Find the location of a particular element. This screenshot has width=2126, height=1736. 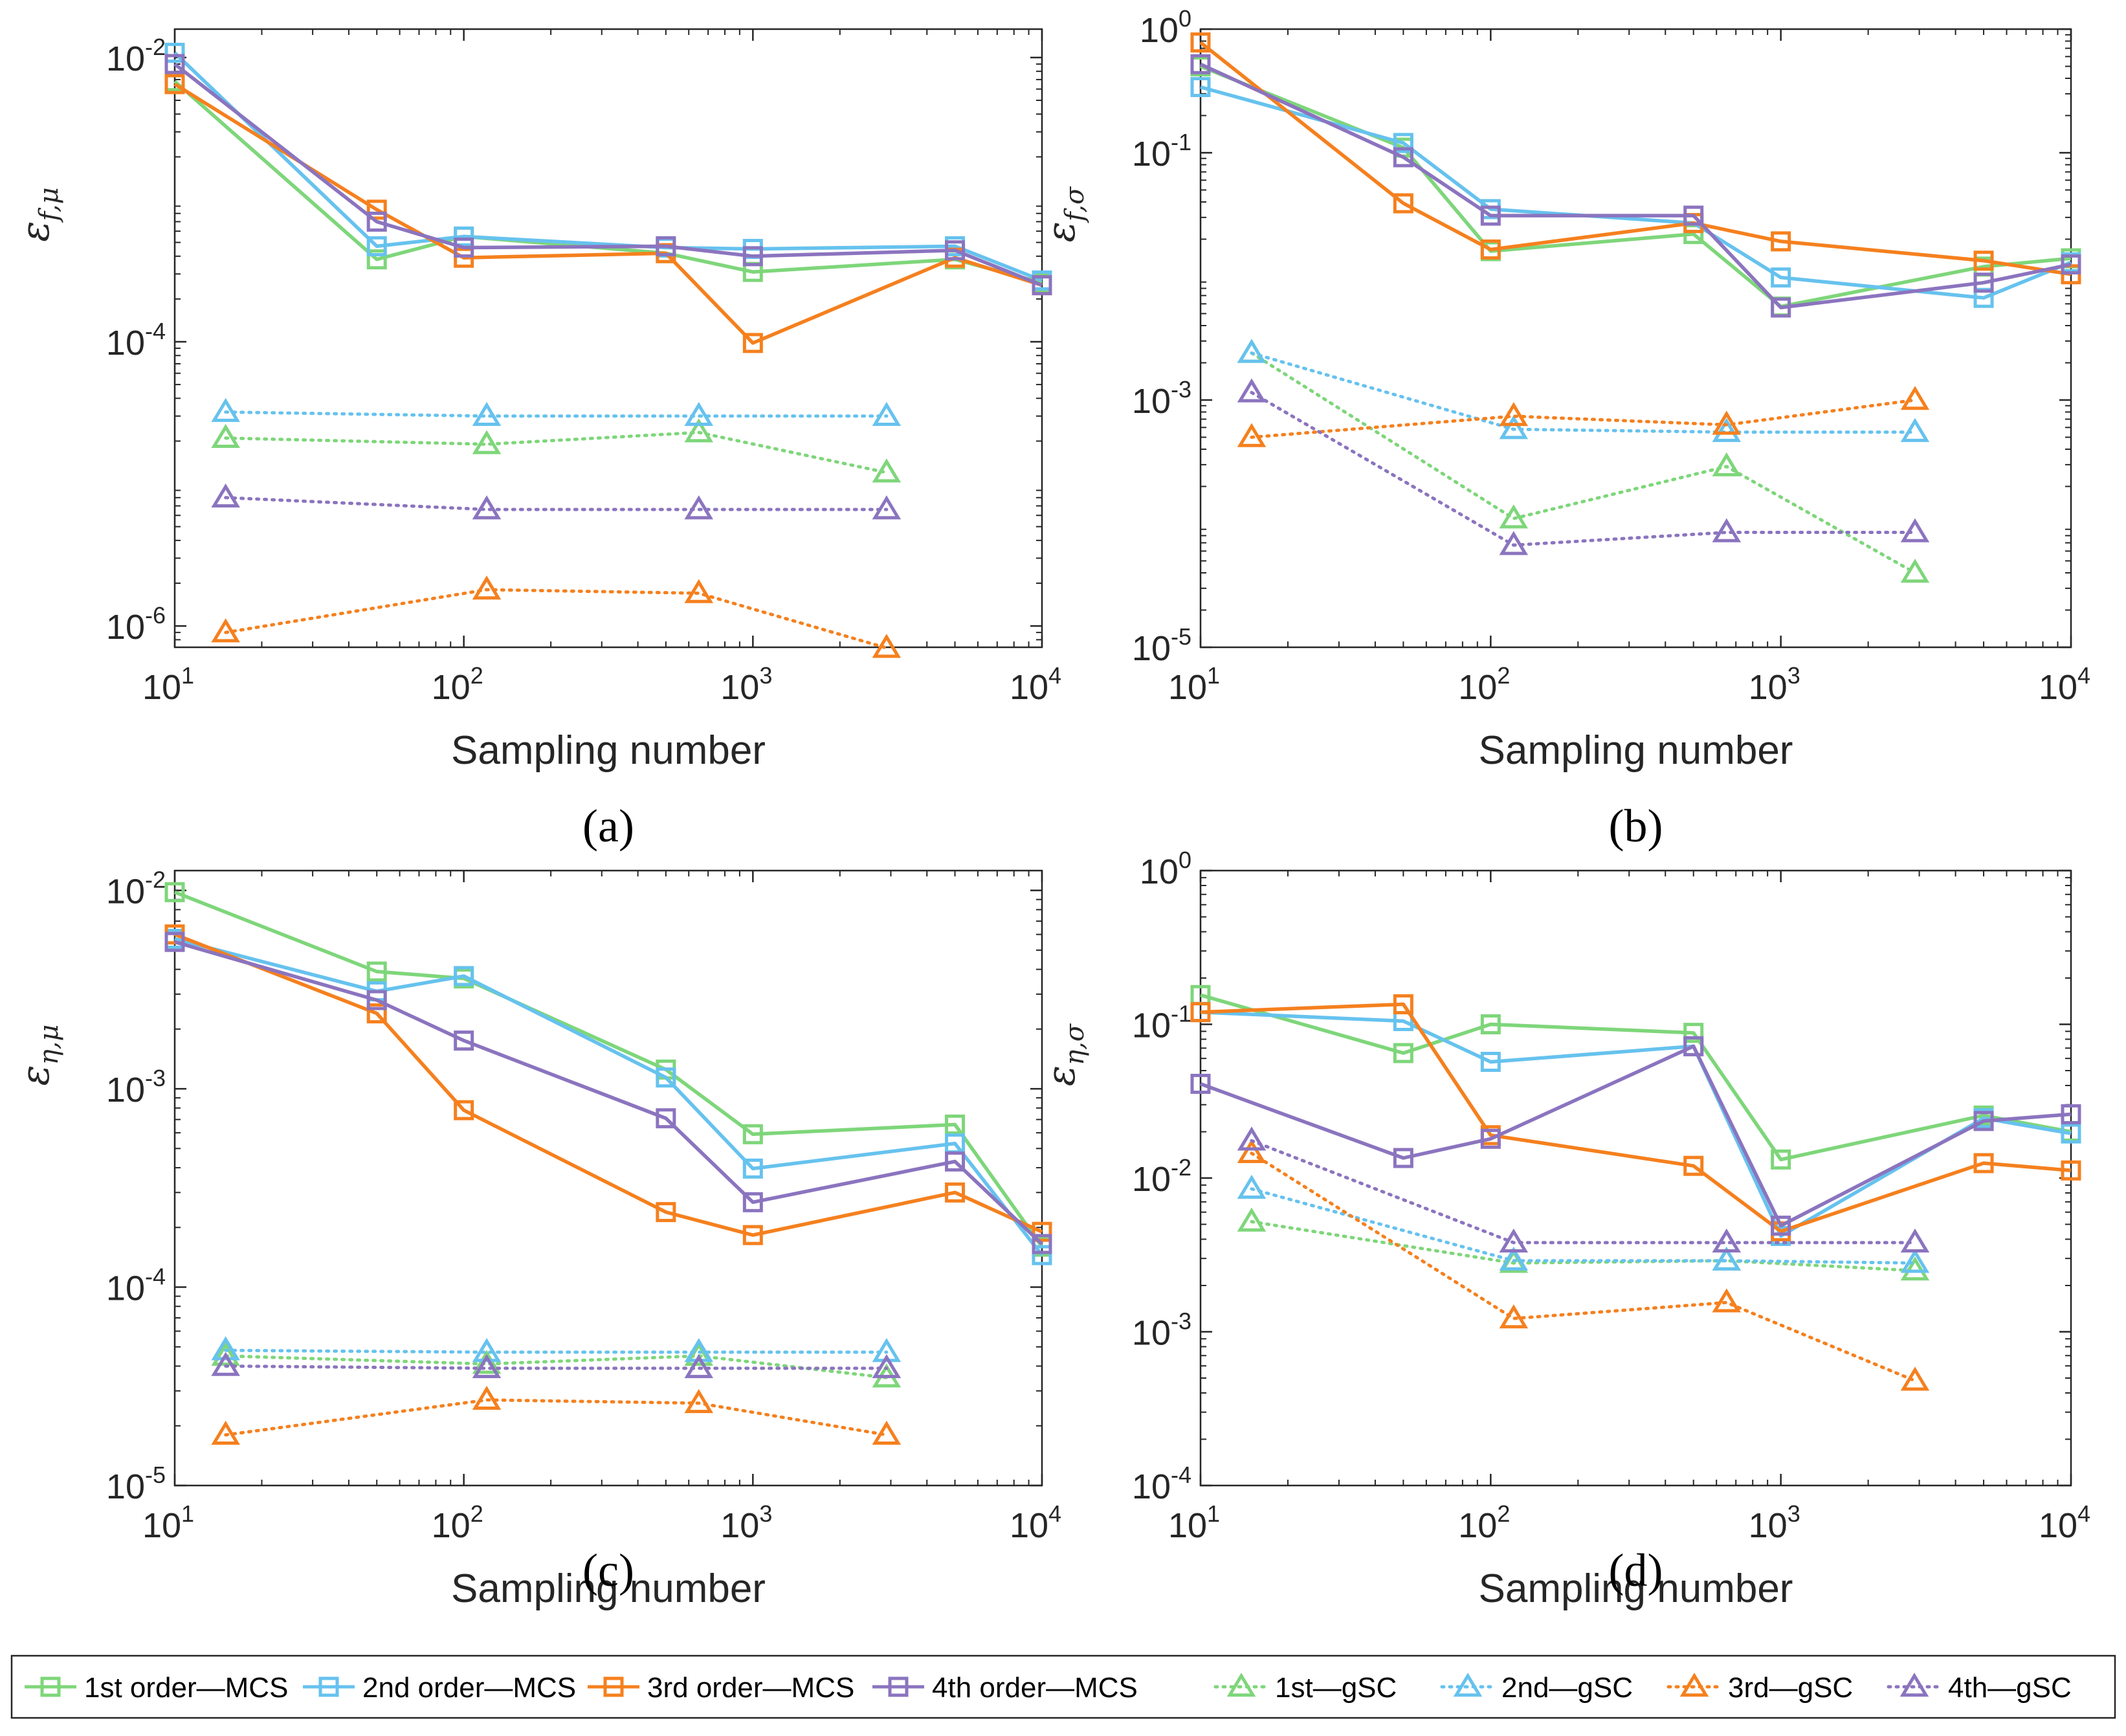

x-tick-label: 10³ is located at coordinates (746, 684).